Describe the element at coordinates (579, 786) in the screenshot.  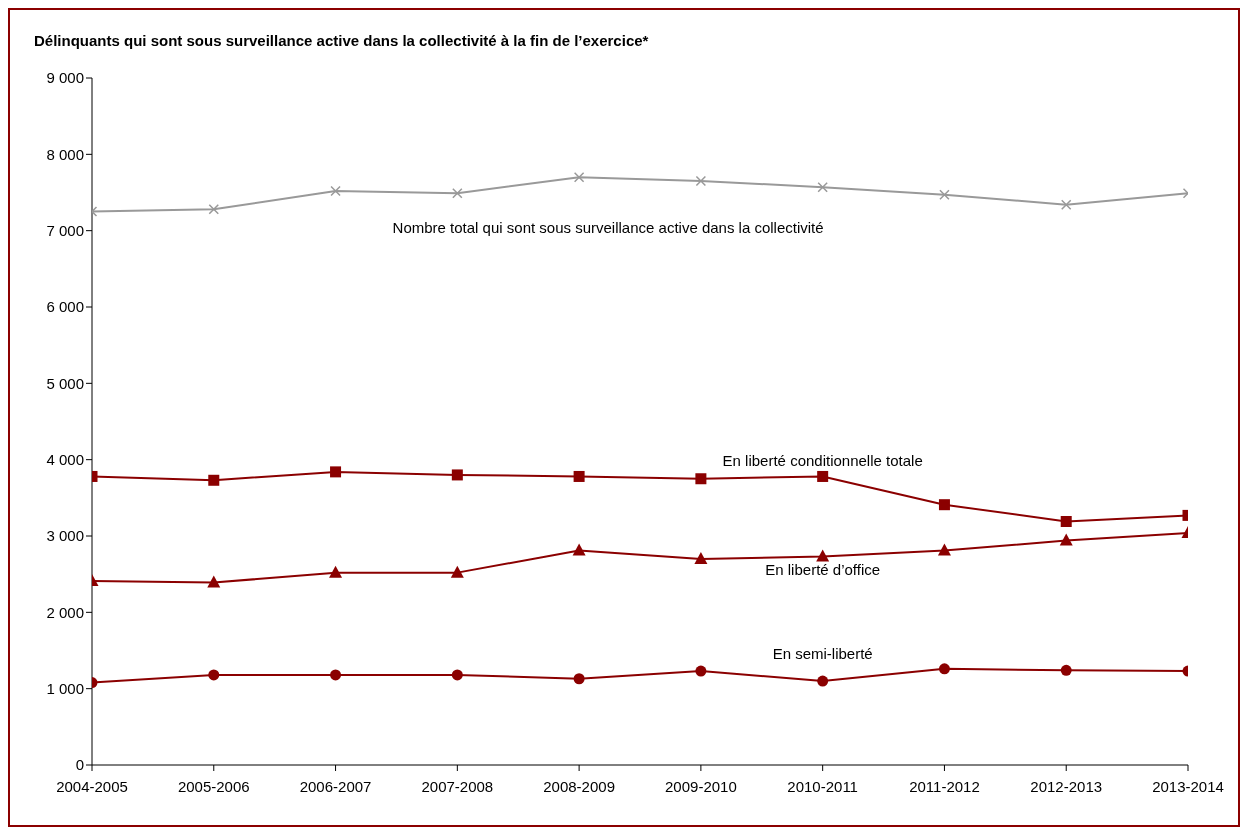
I see `x-tick-label: 2008-2009` at that location.